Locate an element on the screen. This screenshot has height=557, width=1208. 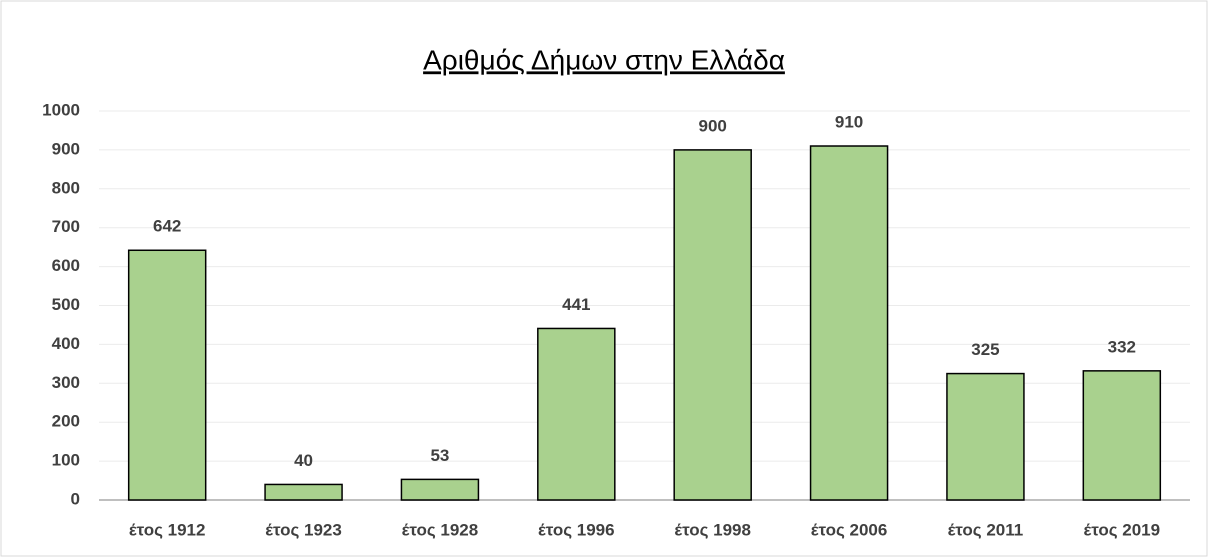
y-tick-label: 1000 is located at coordinates (61, 109).